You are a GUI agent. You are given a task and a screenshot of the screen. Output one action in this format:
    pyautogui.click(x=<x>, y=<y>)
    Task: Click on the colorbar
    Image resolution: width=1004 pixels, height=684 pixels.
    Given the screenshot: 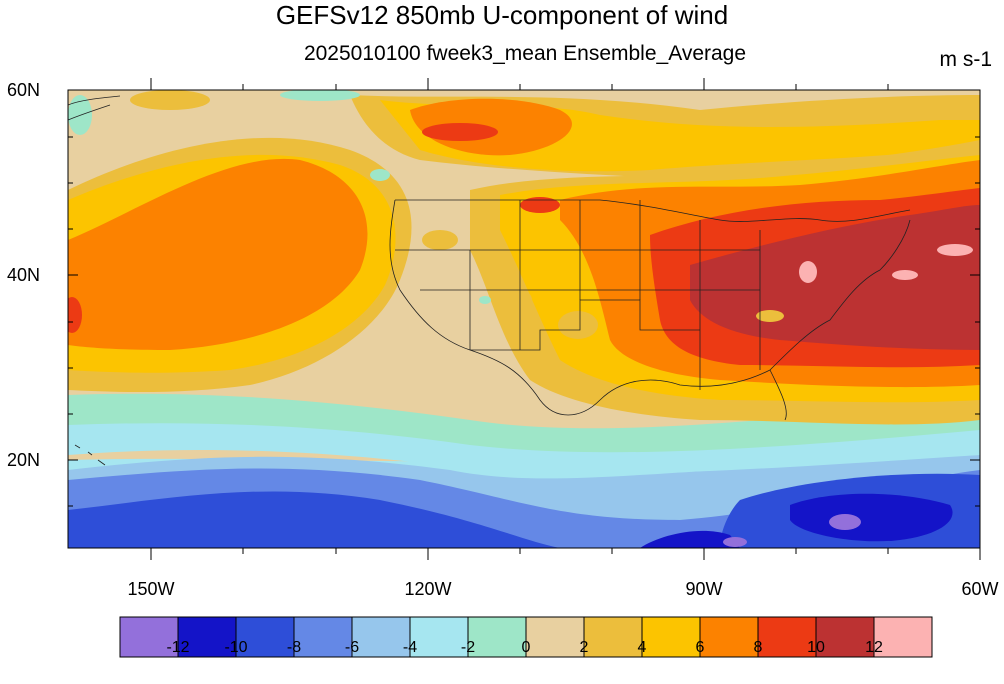 What is the action you would take?
    pyautogui.click(x=526, y=637)
    